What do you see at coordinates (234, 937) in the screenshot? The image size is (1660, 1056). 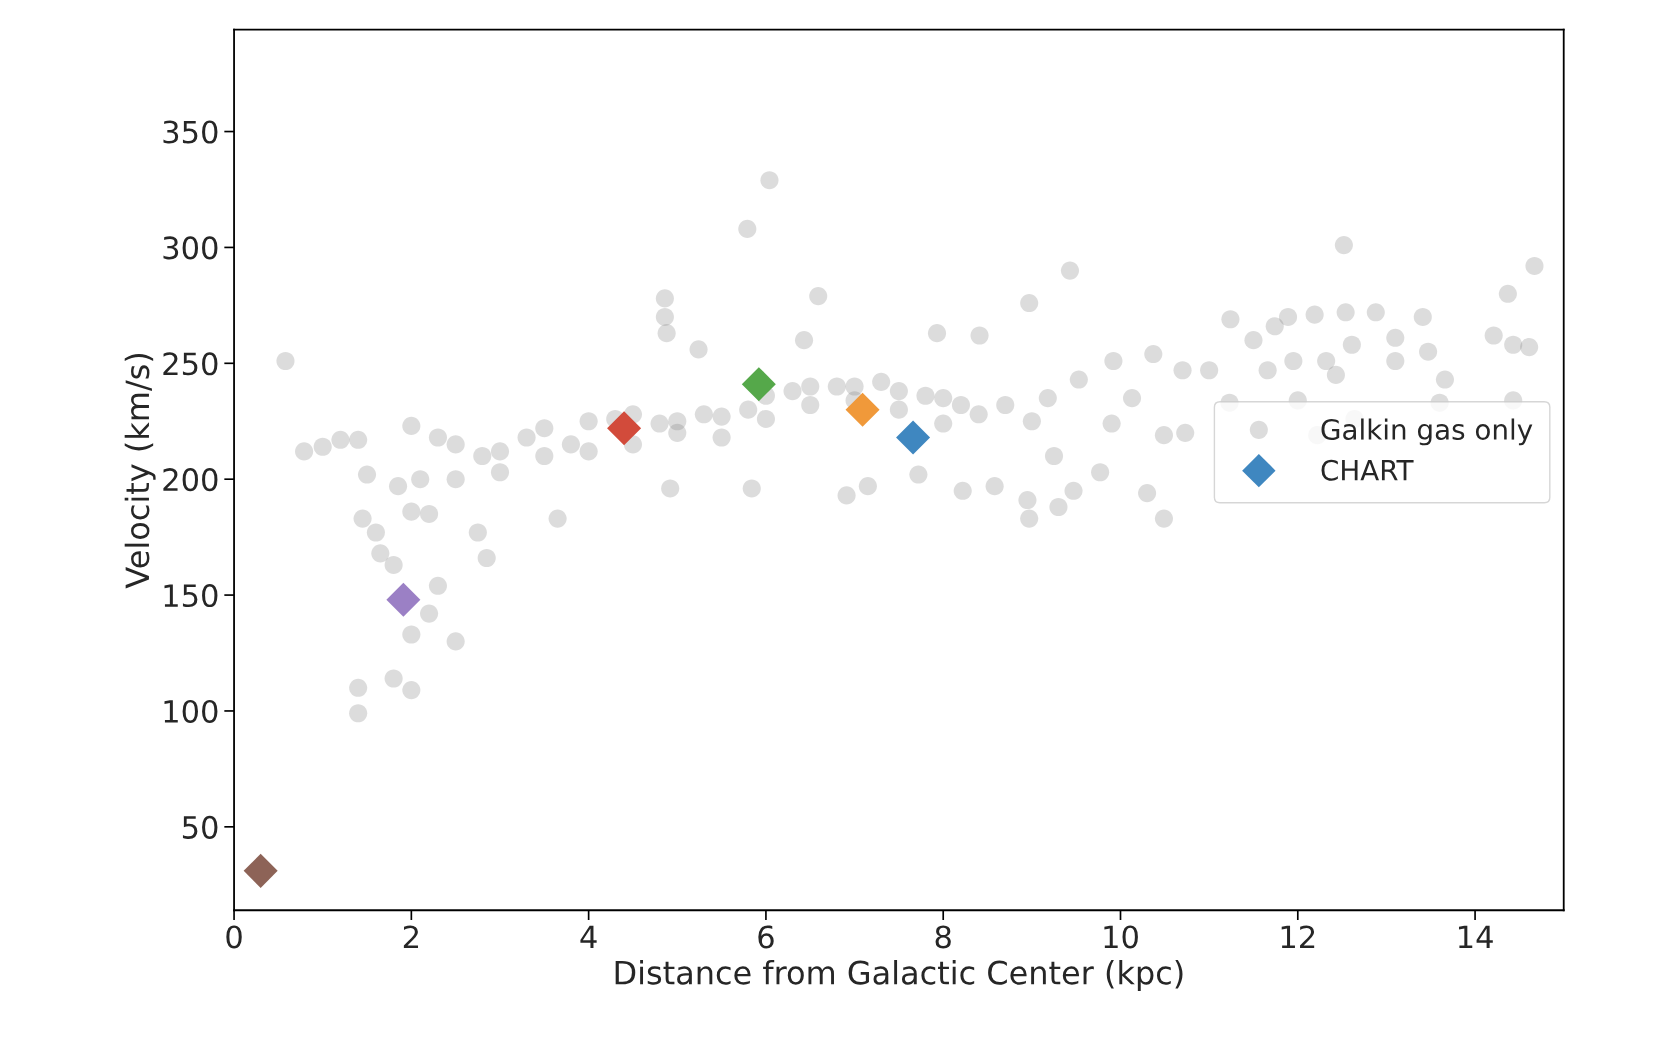 I see `x-tick-label: 0` at bounding box center [234, 937].